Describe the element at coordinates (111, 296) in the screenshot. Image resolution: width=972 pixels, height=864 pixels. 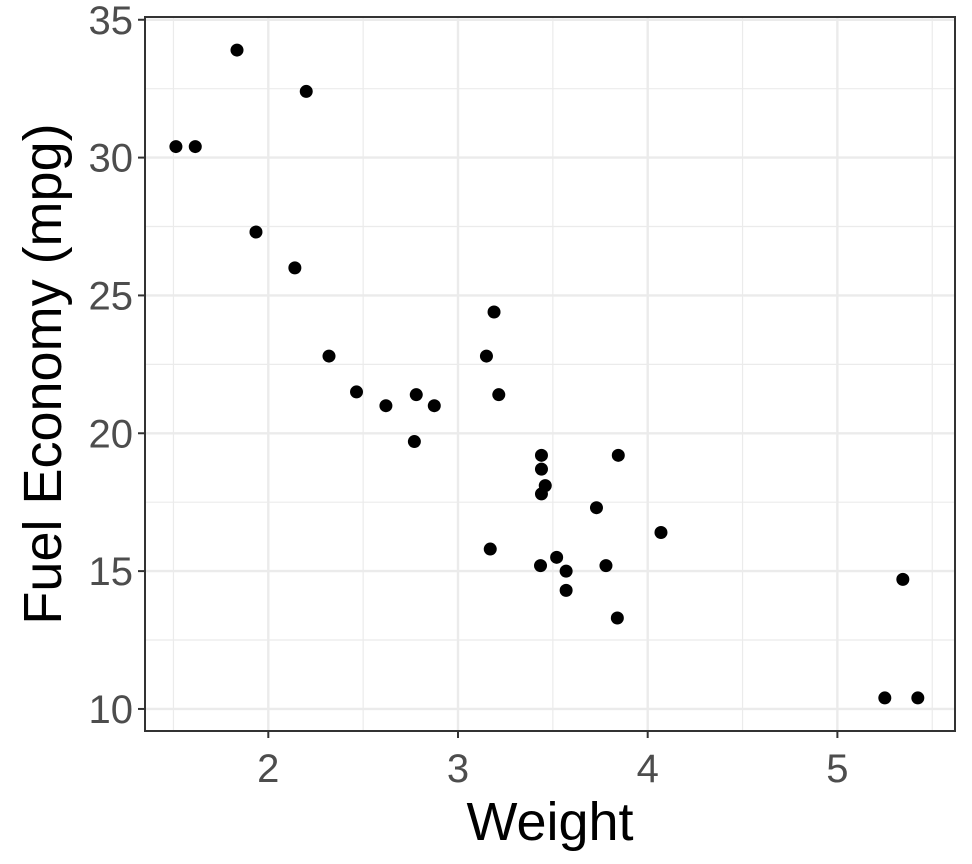
I see `y-tick-label: 25` at that location.